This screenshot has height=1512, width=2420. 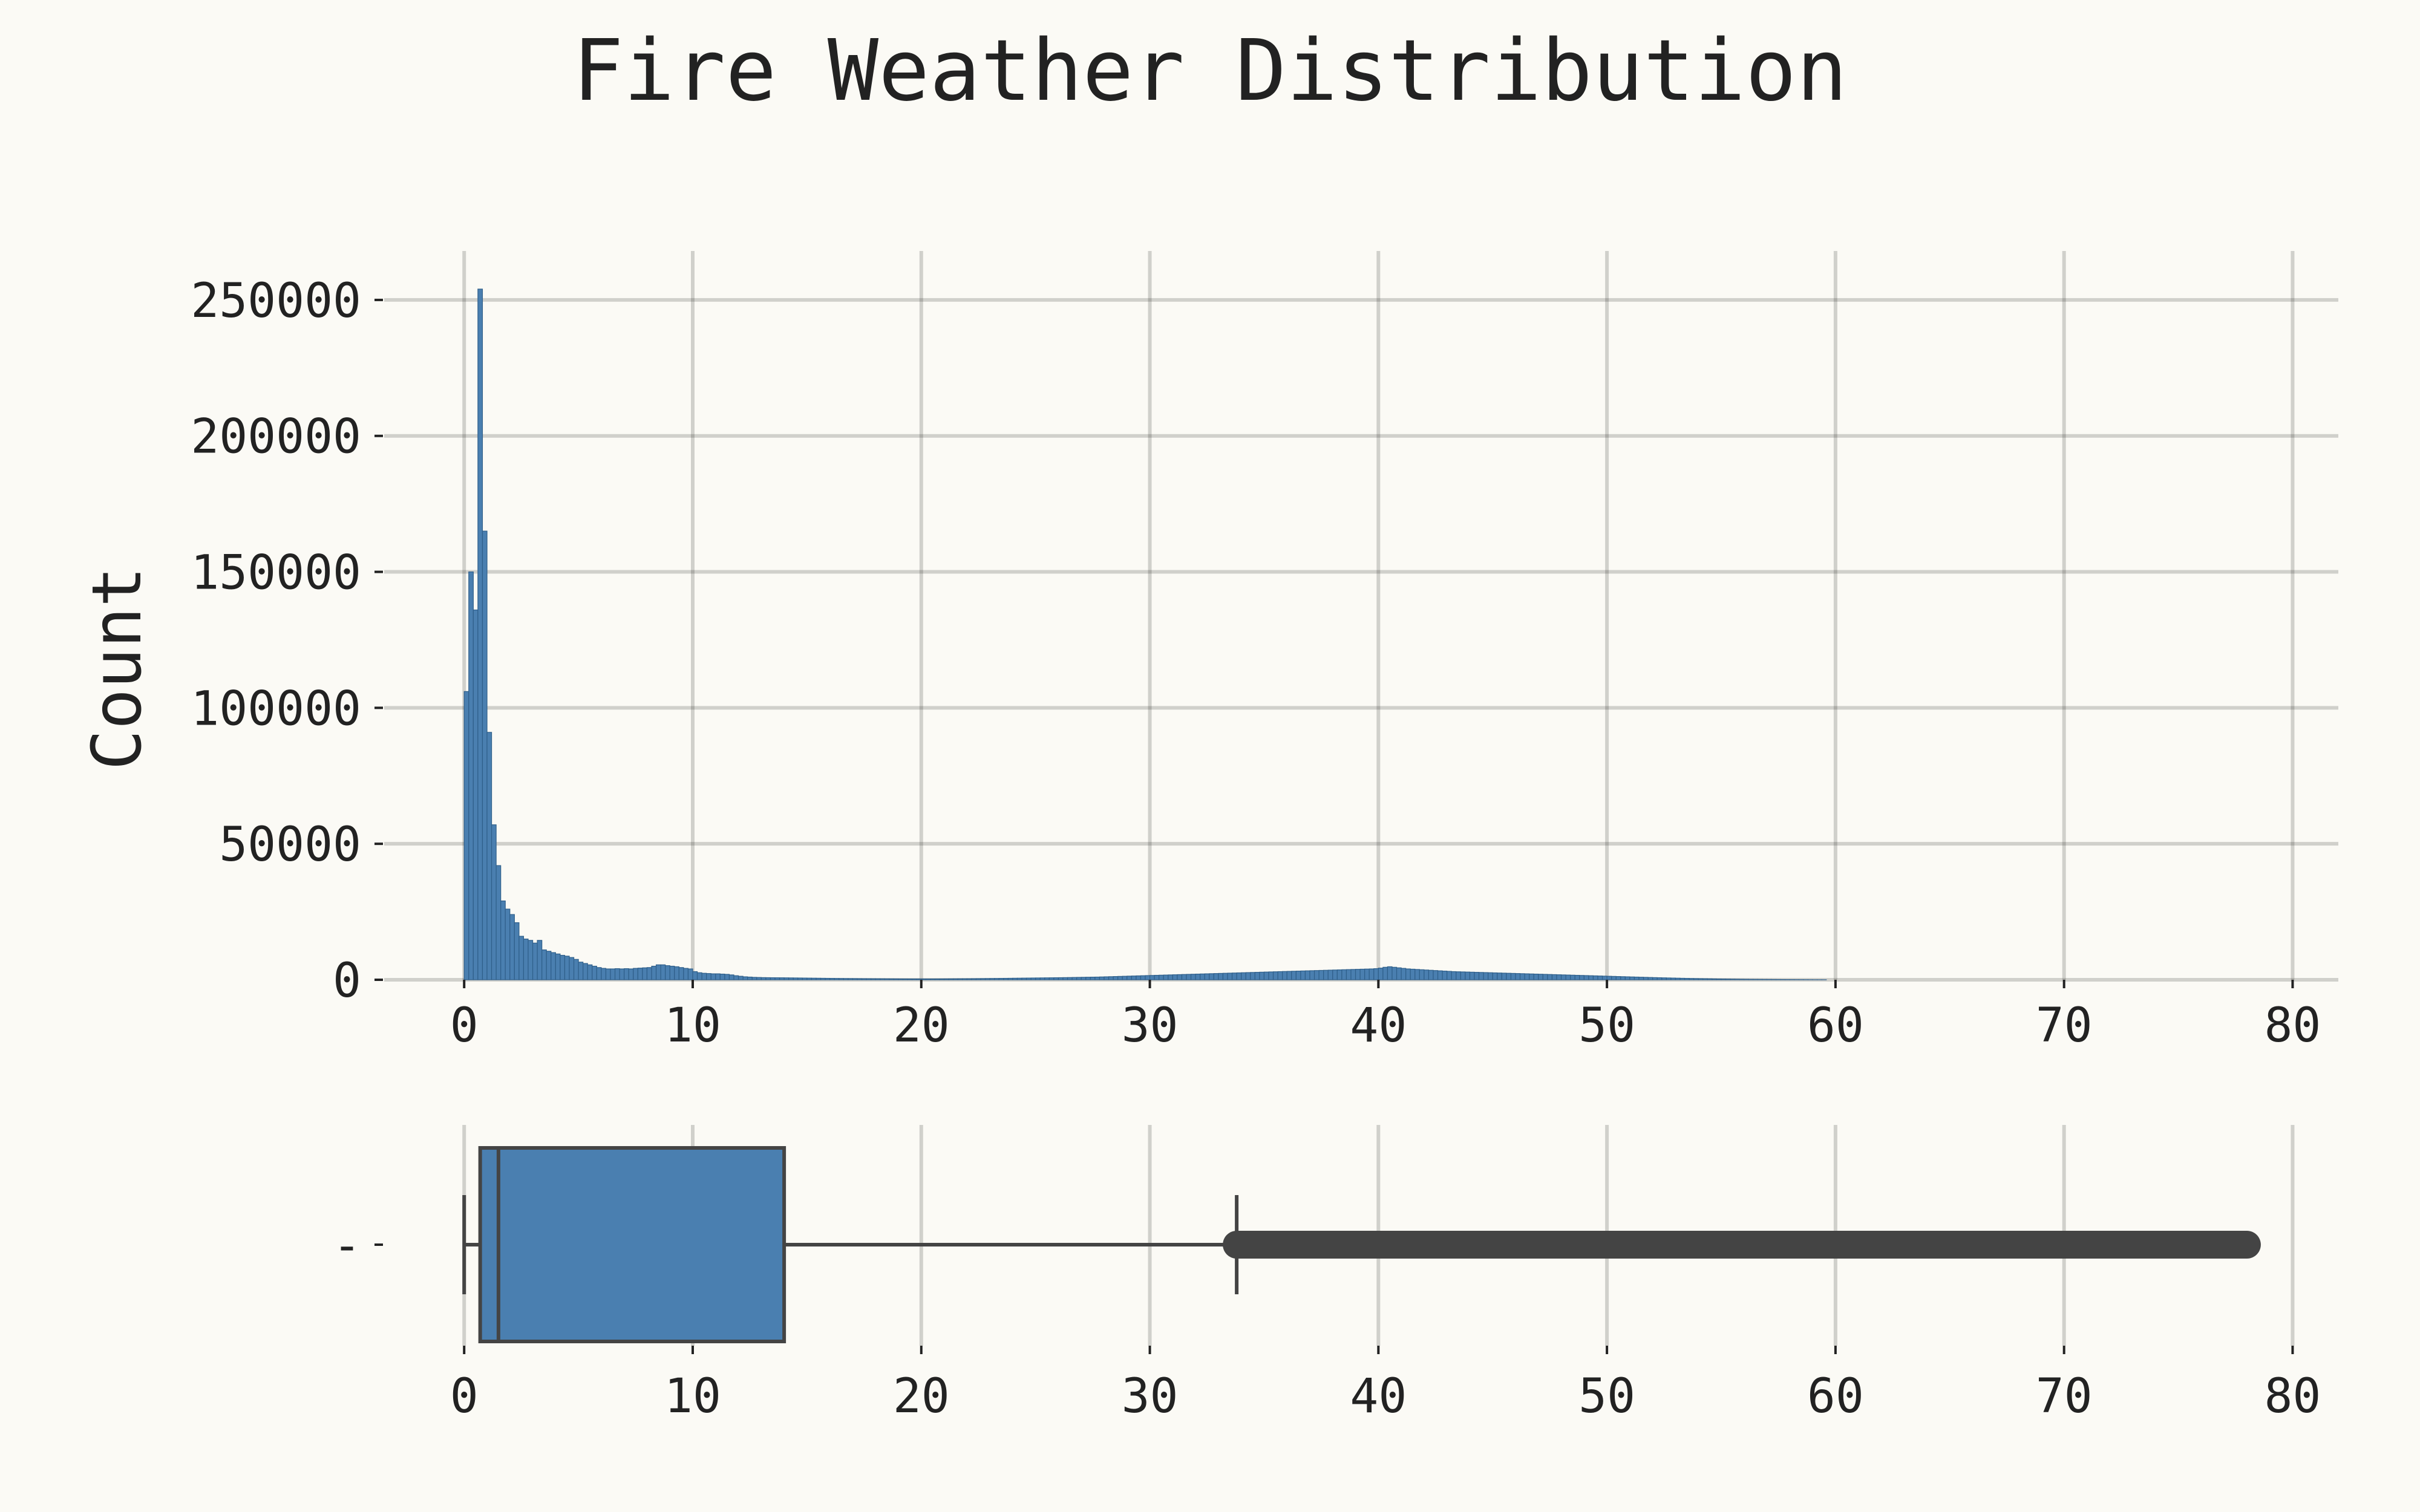 What do you see at coordinates (921, 1026) in the screenshot?
I see `hist-x-tick-label: 20` at bounding box center [921, 1026].